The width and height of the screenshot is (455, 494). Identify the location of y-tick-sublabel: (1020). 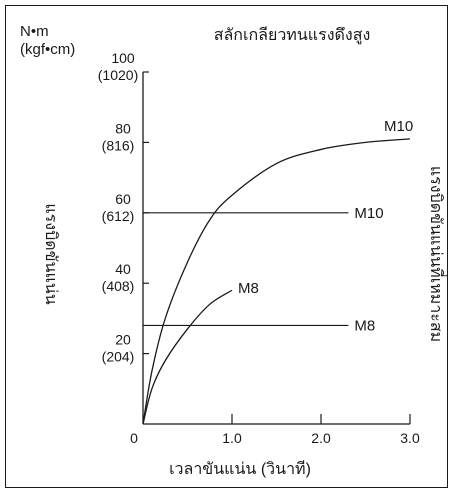
(118, 75).